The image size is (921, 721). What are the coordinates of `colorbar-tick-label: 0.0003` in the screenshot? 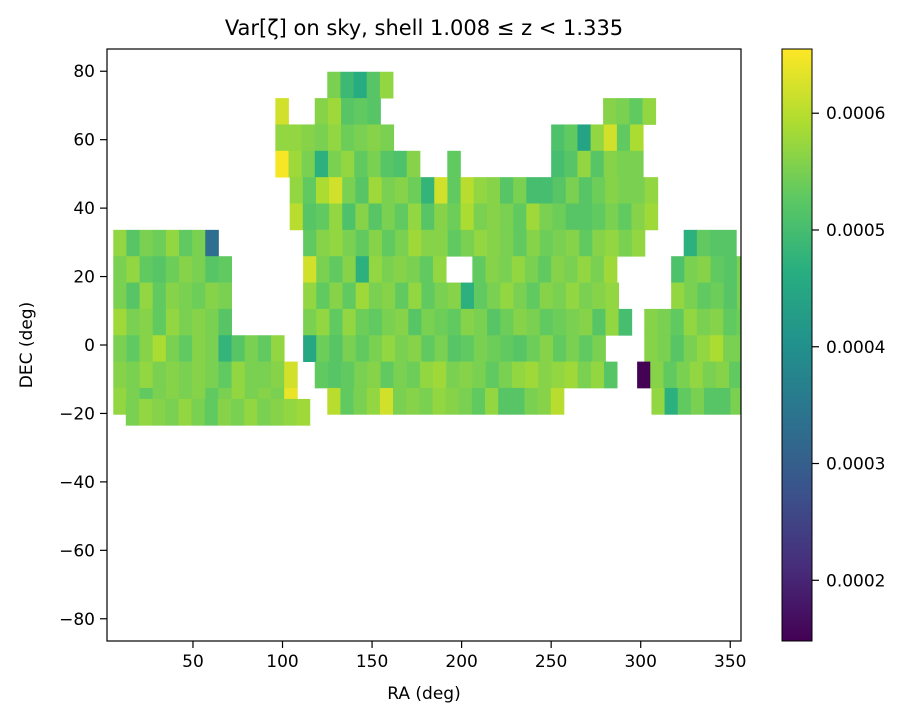 It's located at (855, 465).